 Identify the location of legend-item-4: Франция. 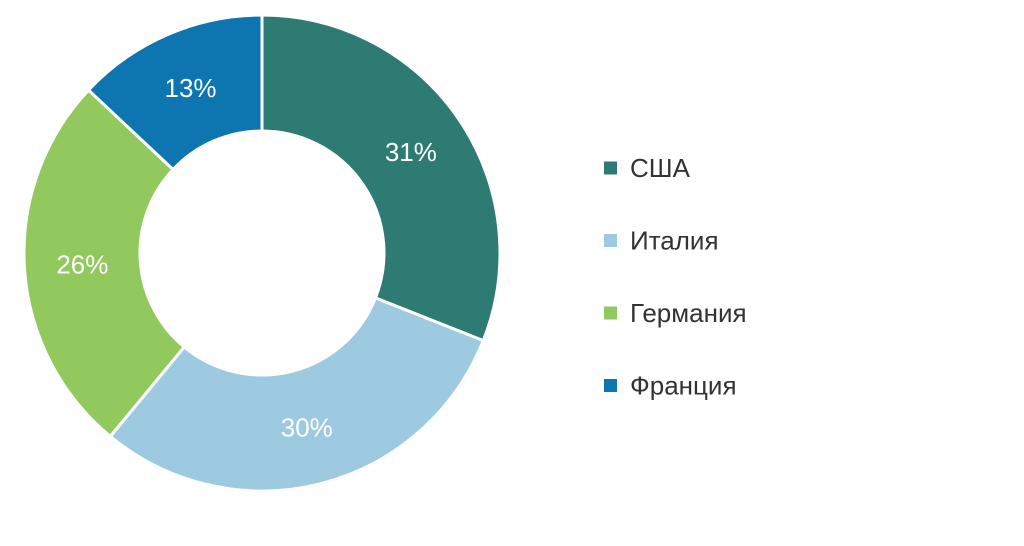
(670, 386).